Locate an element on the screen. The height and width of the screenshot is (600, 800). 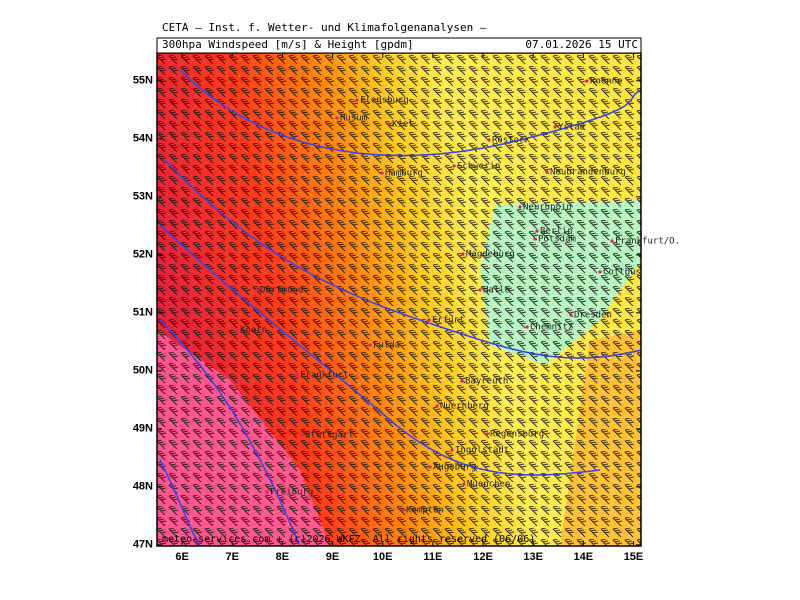
city-label: Koeln is located at coordinates (253, 331).